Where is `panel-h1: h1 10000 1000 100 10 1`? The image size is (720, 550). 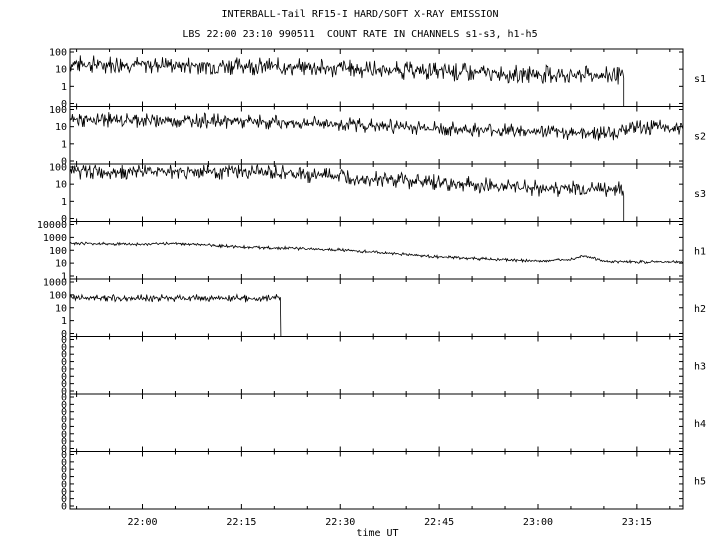
panel-h1: h1 10000 1000 100 10 1 is located at coordinates (371, 251).